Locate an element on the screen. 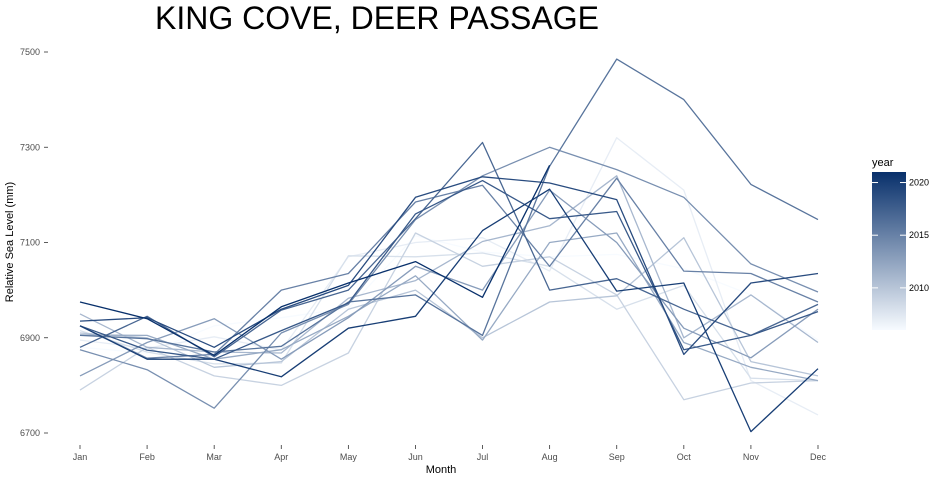 The height and width of the screenshot is (480, 940). y-tick-label: 7500 is located at coordinates (30, 52).